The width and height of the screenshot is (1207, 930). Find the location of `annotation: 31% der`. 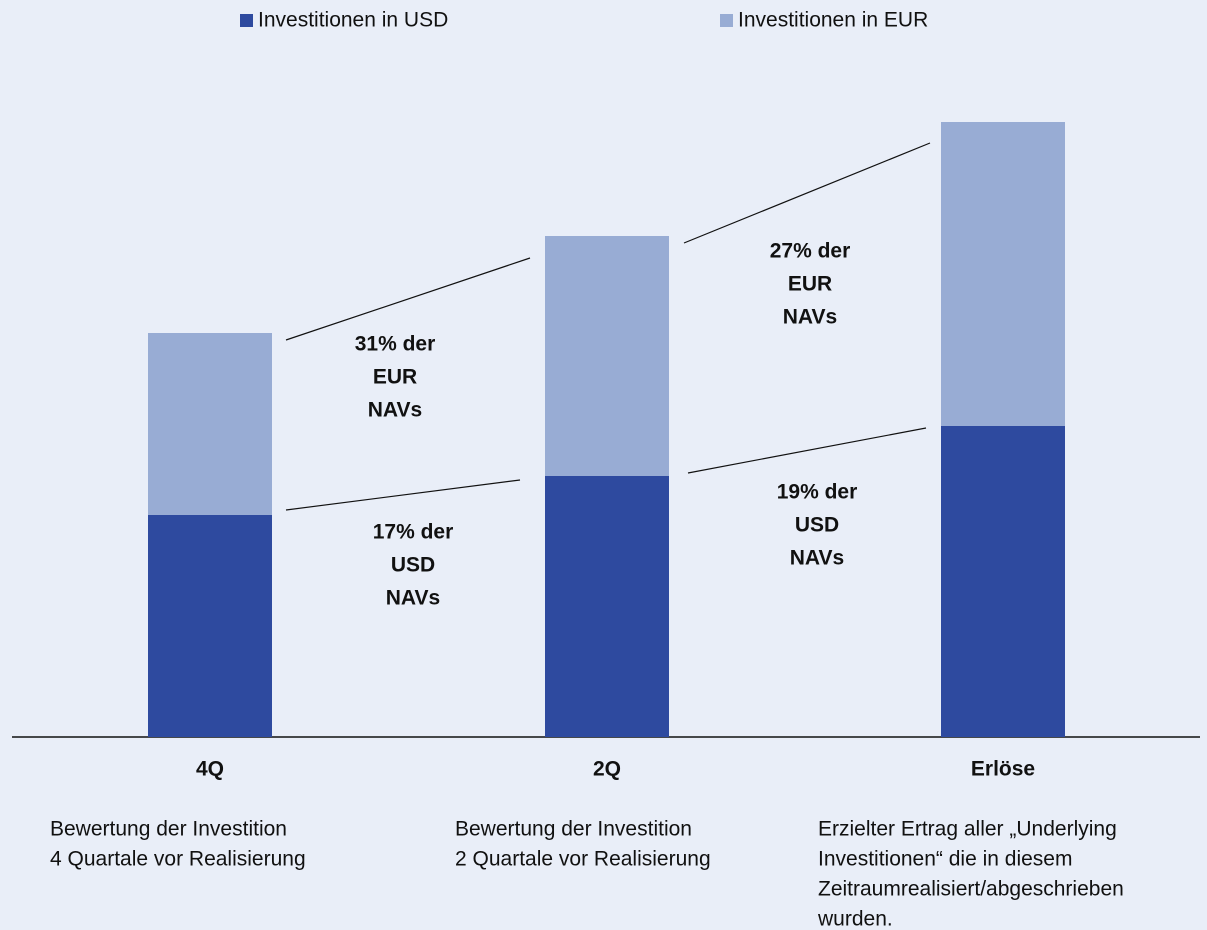

annotation: 31% der is located at coordinates (395, 344).